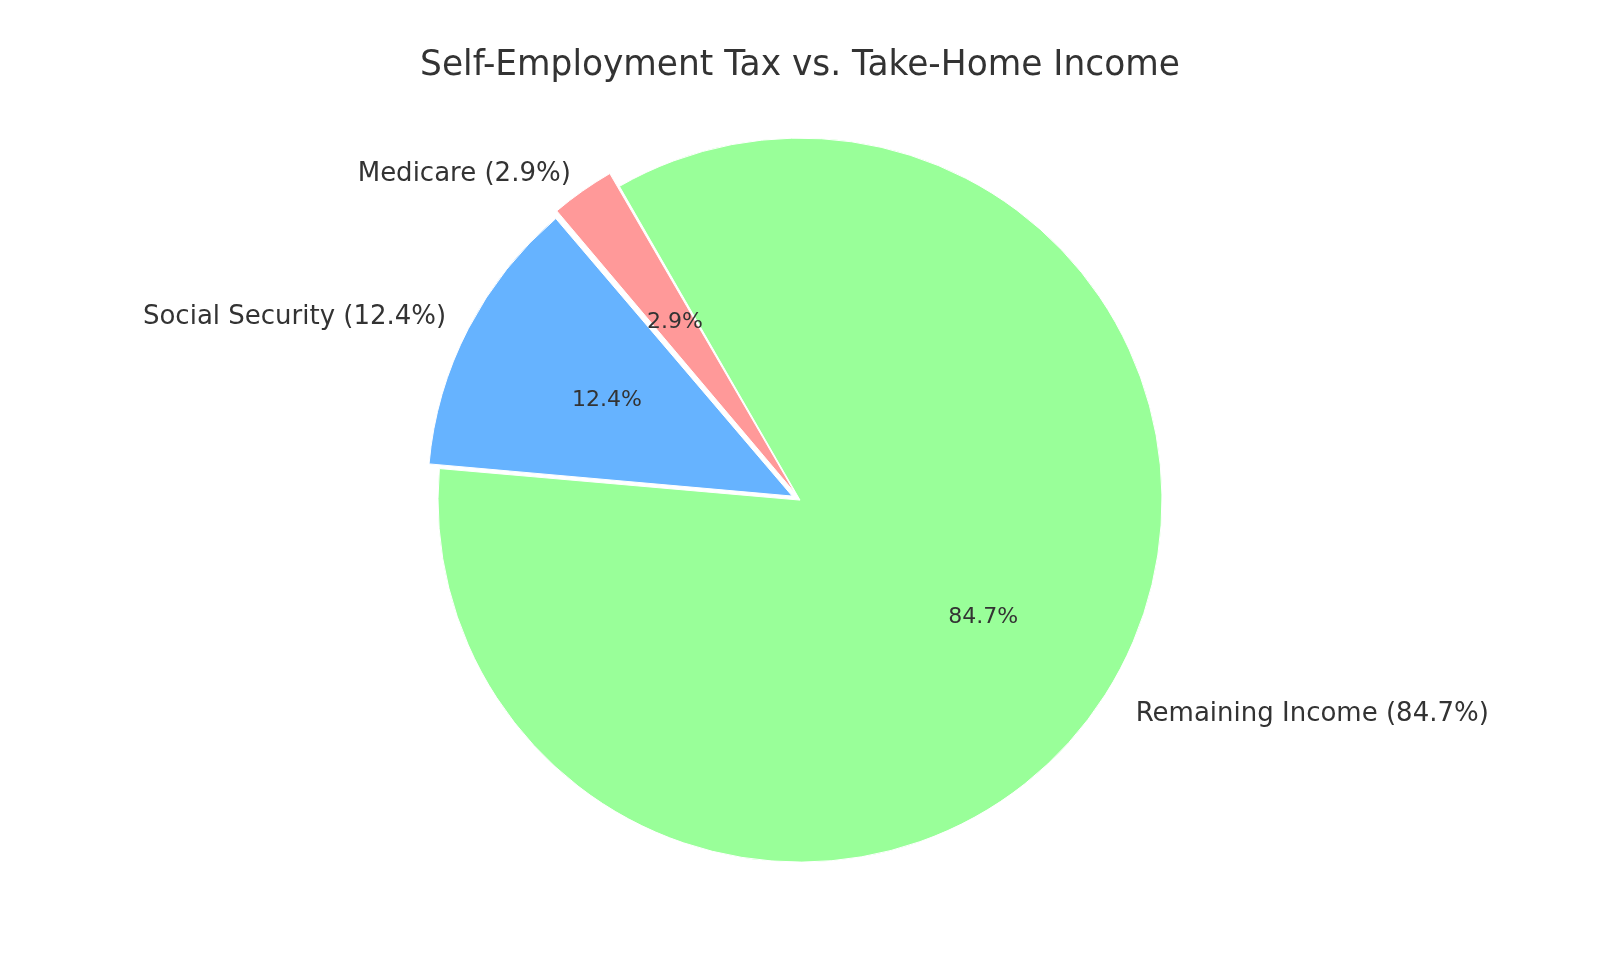 The image size is (1600, 953). What do you see at coordinates (607, 399) in the screenshot?
I see `data-label: 12.4%` at bounding box center [607, 399].